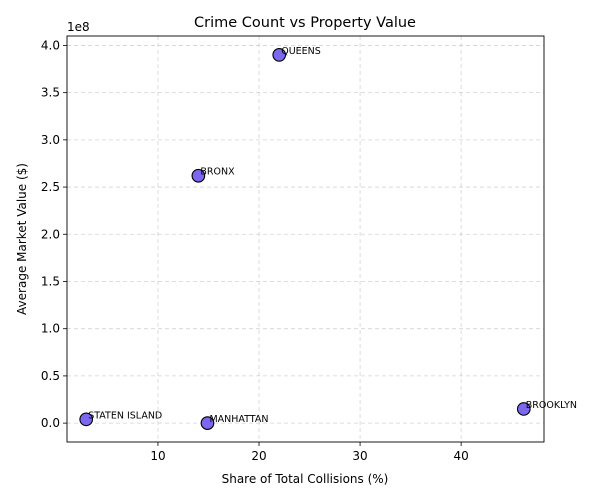  I want to click on data-point-label: MANHATTAN, so click(238, 419).